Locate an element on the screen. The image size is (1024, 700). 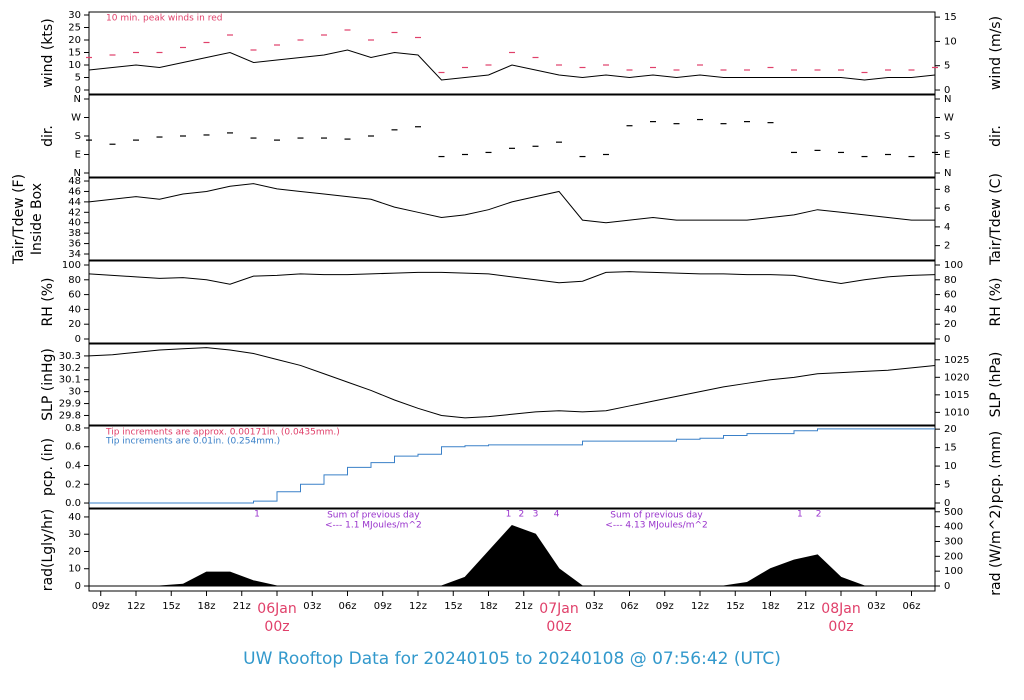
y-tick-label: 80 is located at coordinates (74, 280).